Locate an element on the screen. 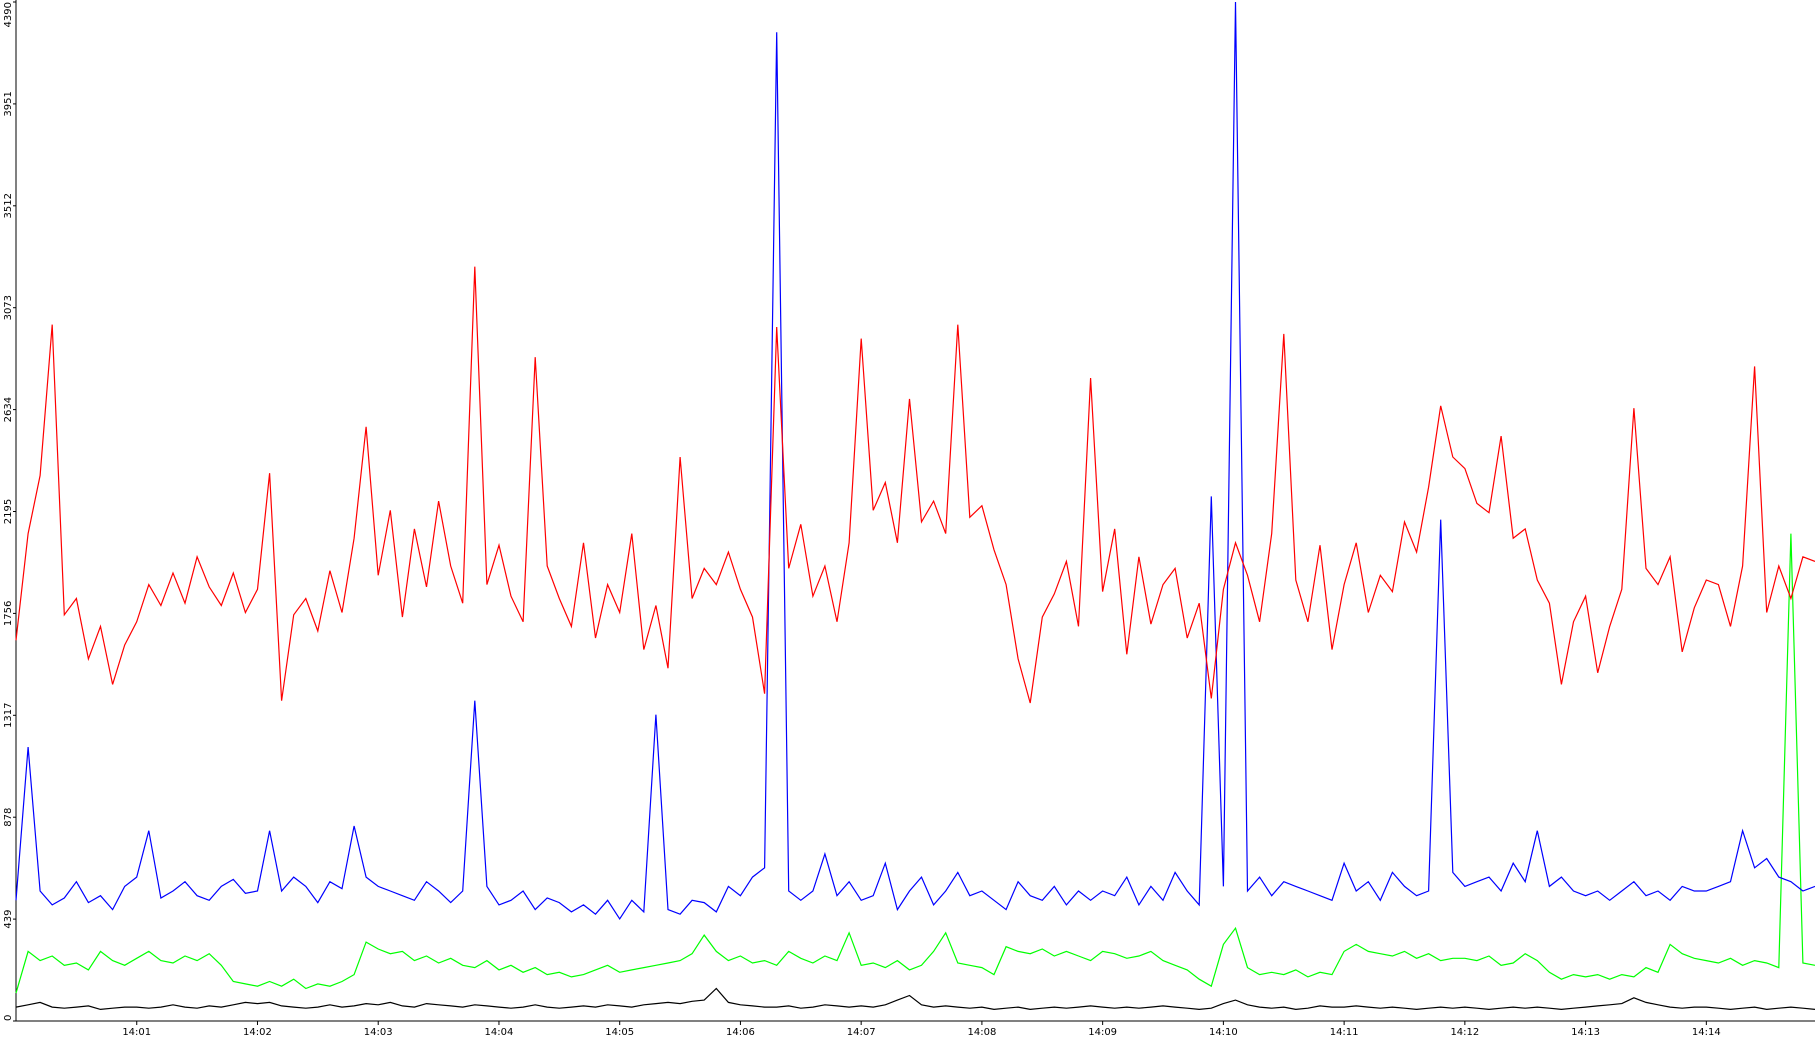 This screenshot has width=1815, height=1039. x-tick-label: 14:02 is located at coordinates (257, 1032).